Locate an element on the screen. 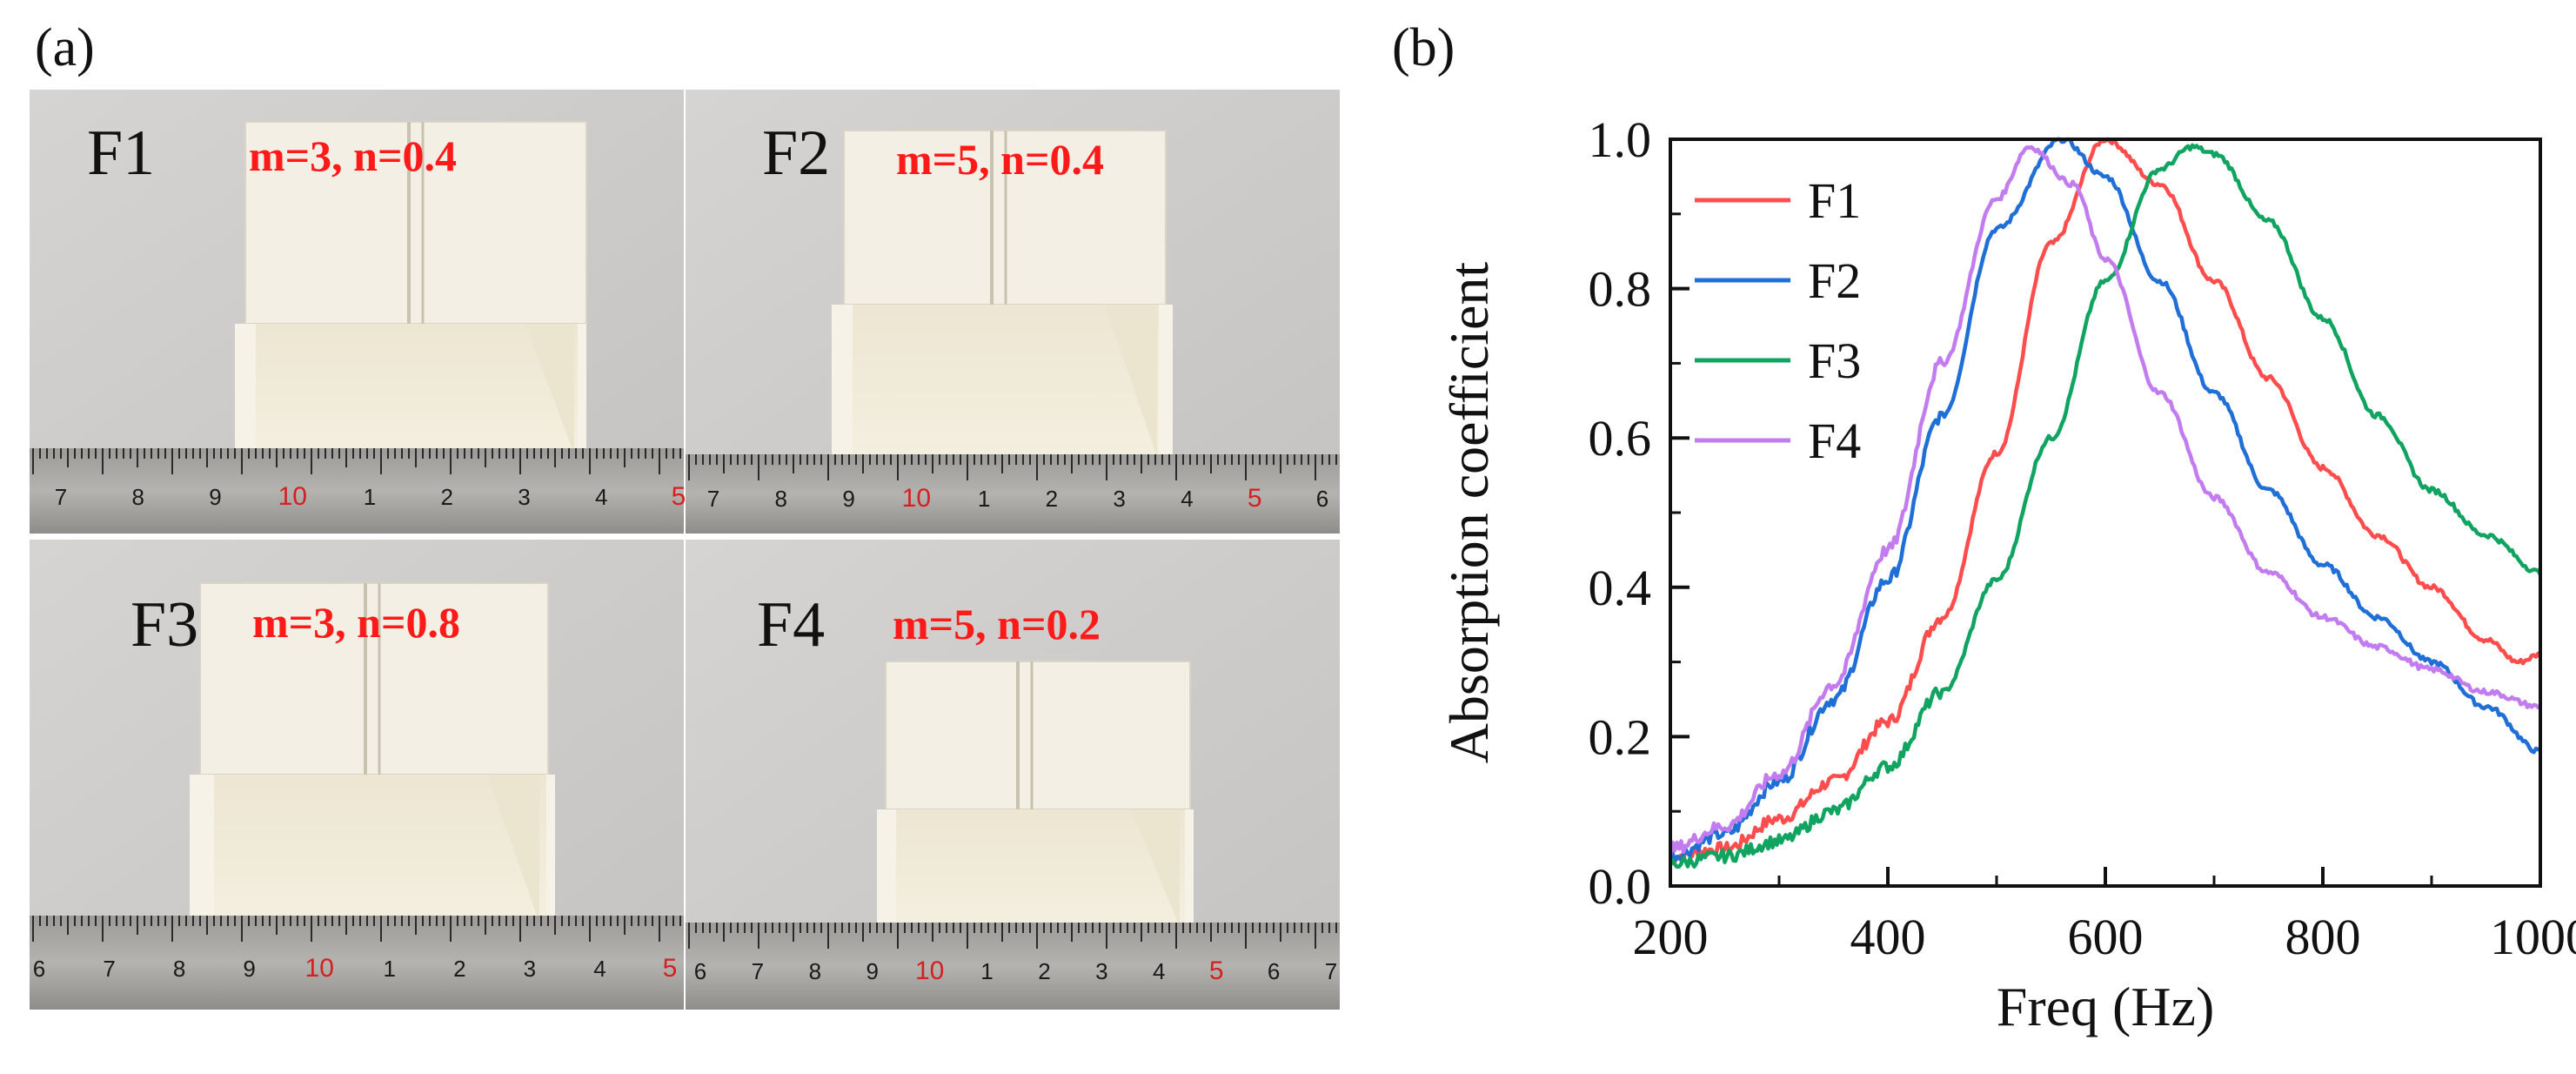 The image size is (2576, 1074). ruler-ticks-f1 is located at coordinates (356, 461).